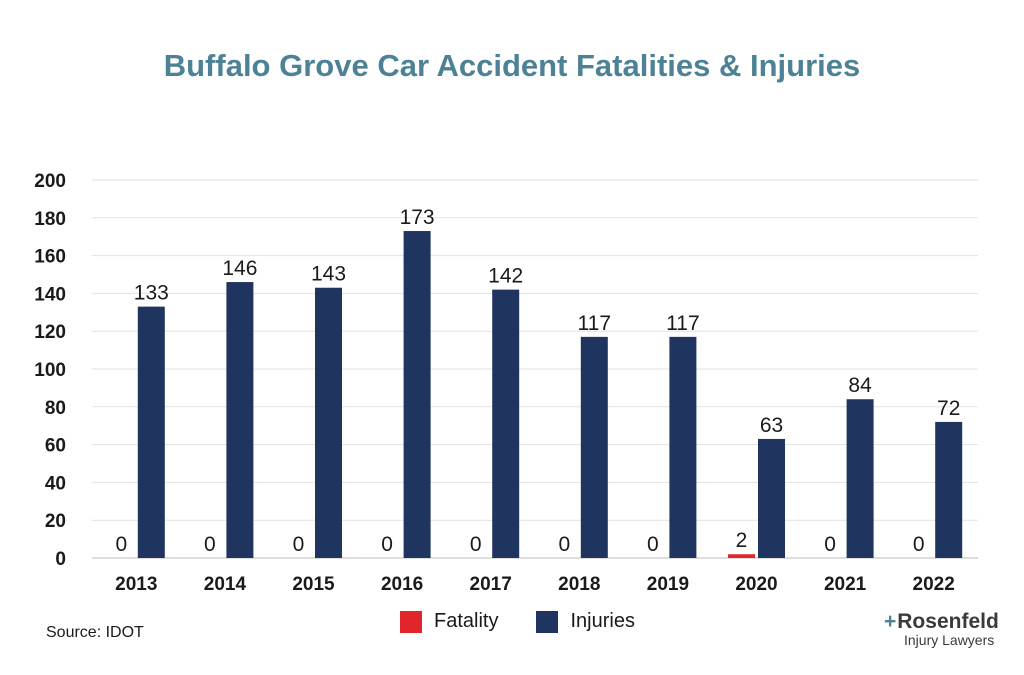 The image size is (1024, 675). I want to click on data-label-injuries: 63, so click(771, 425).